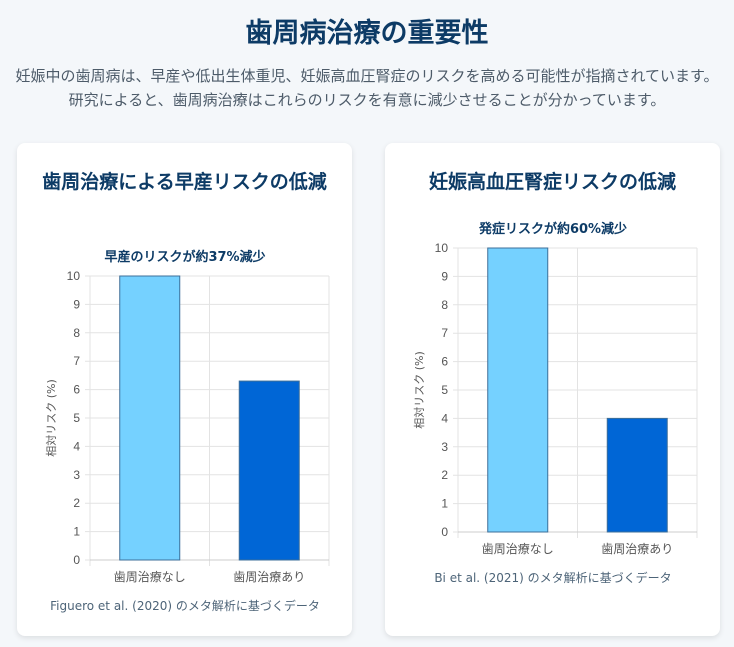 This screenshot has height=647, width=734. I want to click on chart-subtitle: 早産のリスクが約37%減少, so click(184, 257).